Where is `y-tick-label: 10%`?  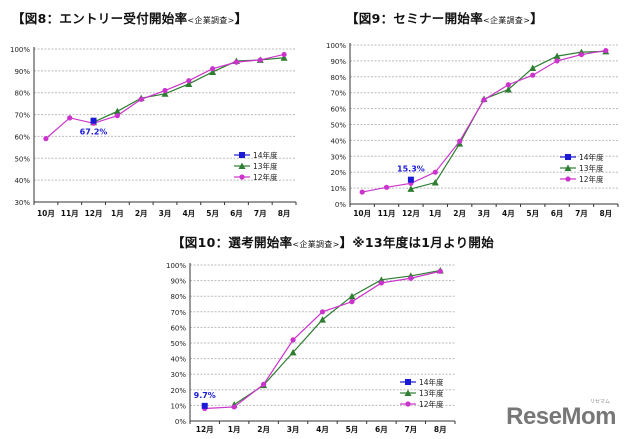 y-tick-label: 10% is located at coordinates (338, 189).